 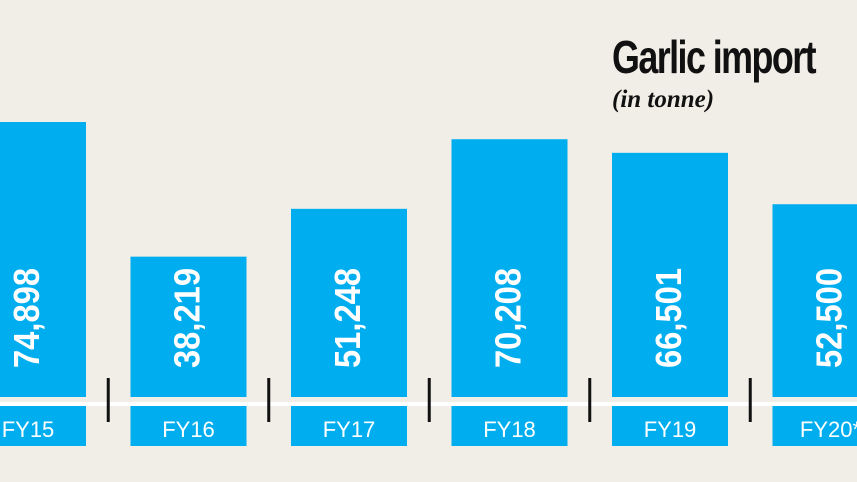 I want to click on bar-value-label: 38,219, so click(x=187, y=318).